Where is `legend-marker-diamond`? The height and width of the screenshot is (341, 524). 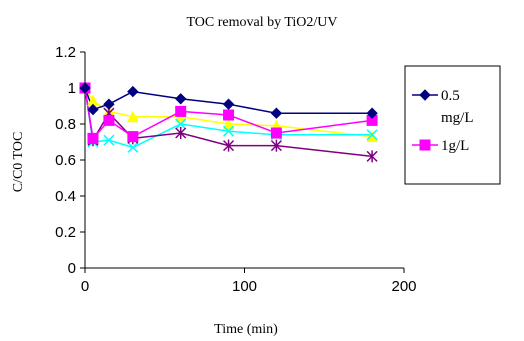
legend-marker-diamond is located at coordinates (425, 95).